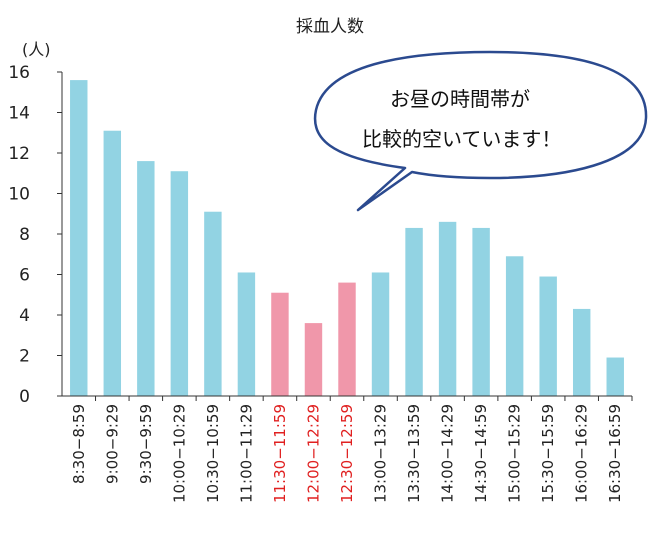 This screenshot has width=660, height=540. I want to click on x-category-label: 15:30−15:59, so click(548, 453).